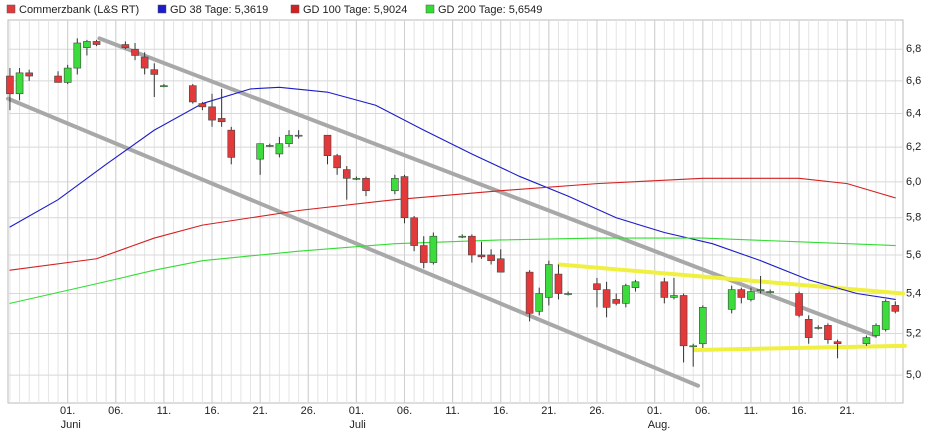  Describe the element at coordinates (659, 425) in the screenshot. I see `month-label: Aug.` at that location.